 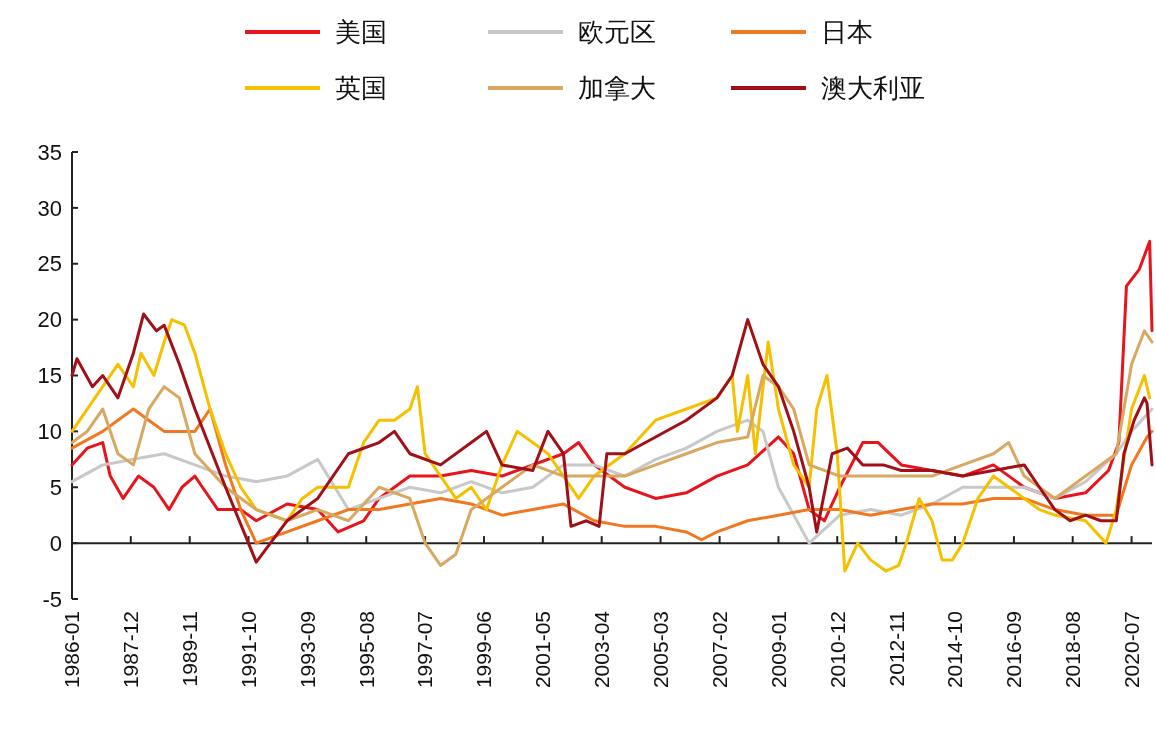 What do you see at coordinates (49, 320) in the screenshot?
I see `y-tick-label: 20` at bounding box center [49, 320].